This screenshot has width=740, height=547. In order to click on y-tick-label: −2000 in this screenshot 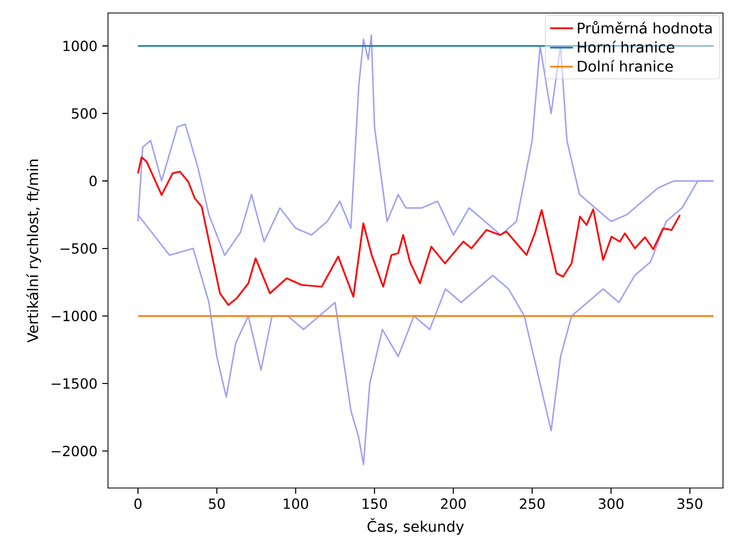, I will do `click(74, 451)`.